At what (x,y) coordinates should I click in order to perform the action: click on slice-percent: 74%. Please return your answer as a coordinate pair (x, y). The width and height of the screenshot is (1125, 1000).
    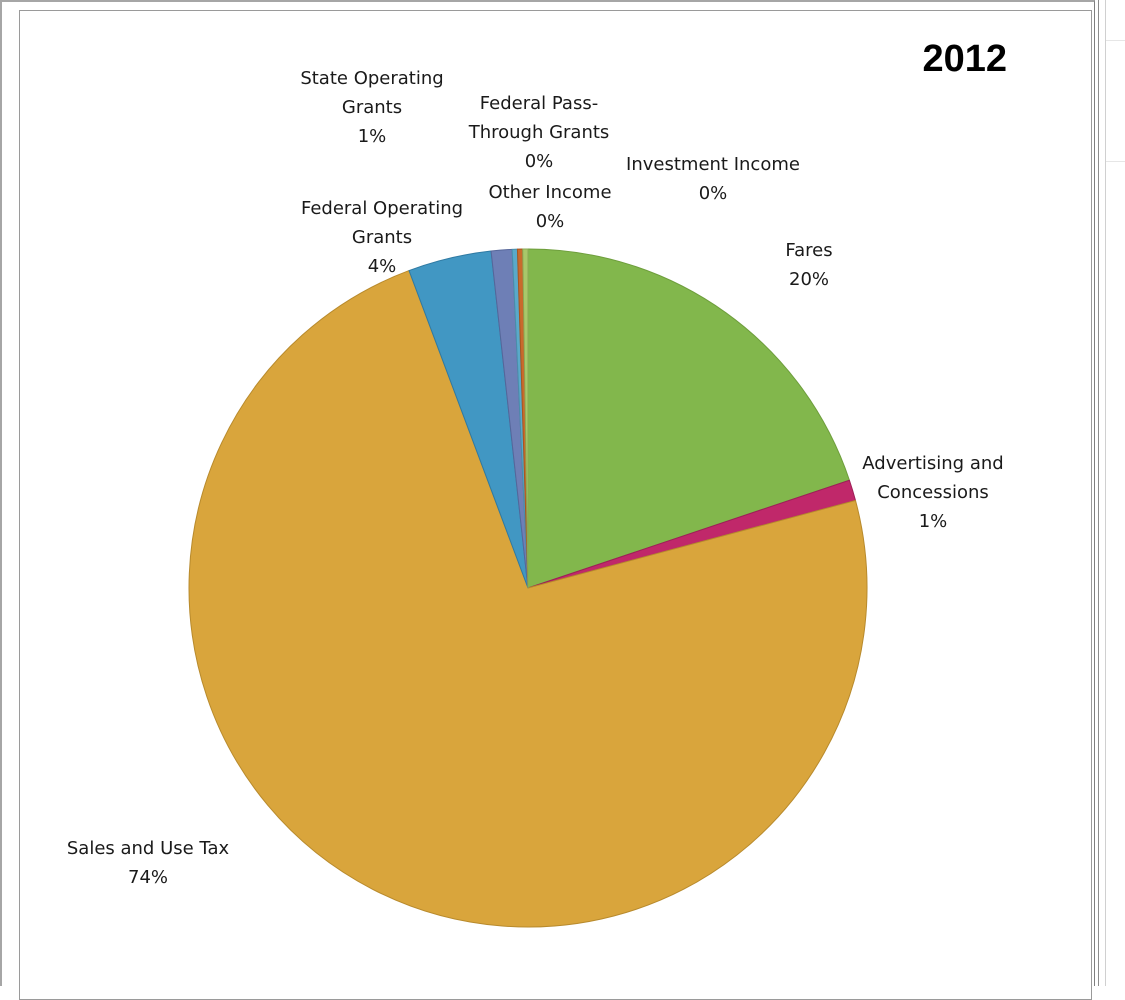
    Looking at the image, I should click on (148, 877).